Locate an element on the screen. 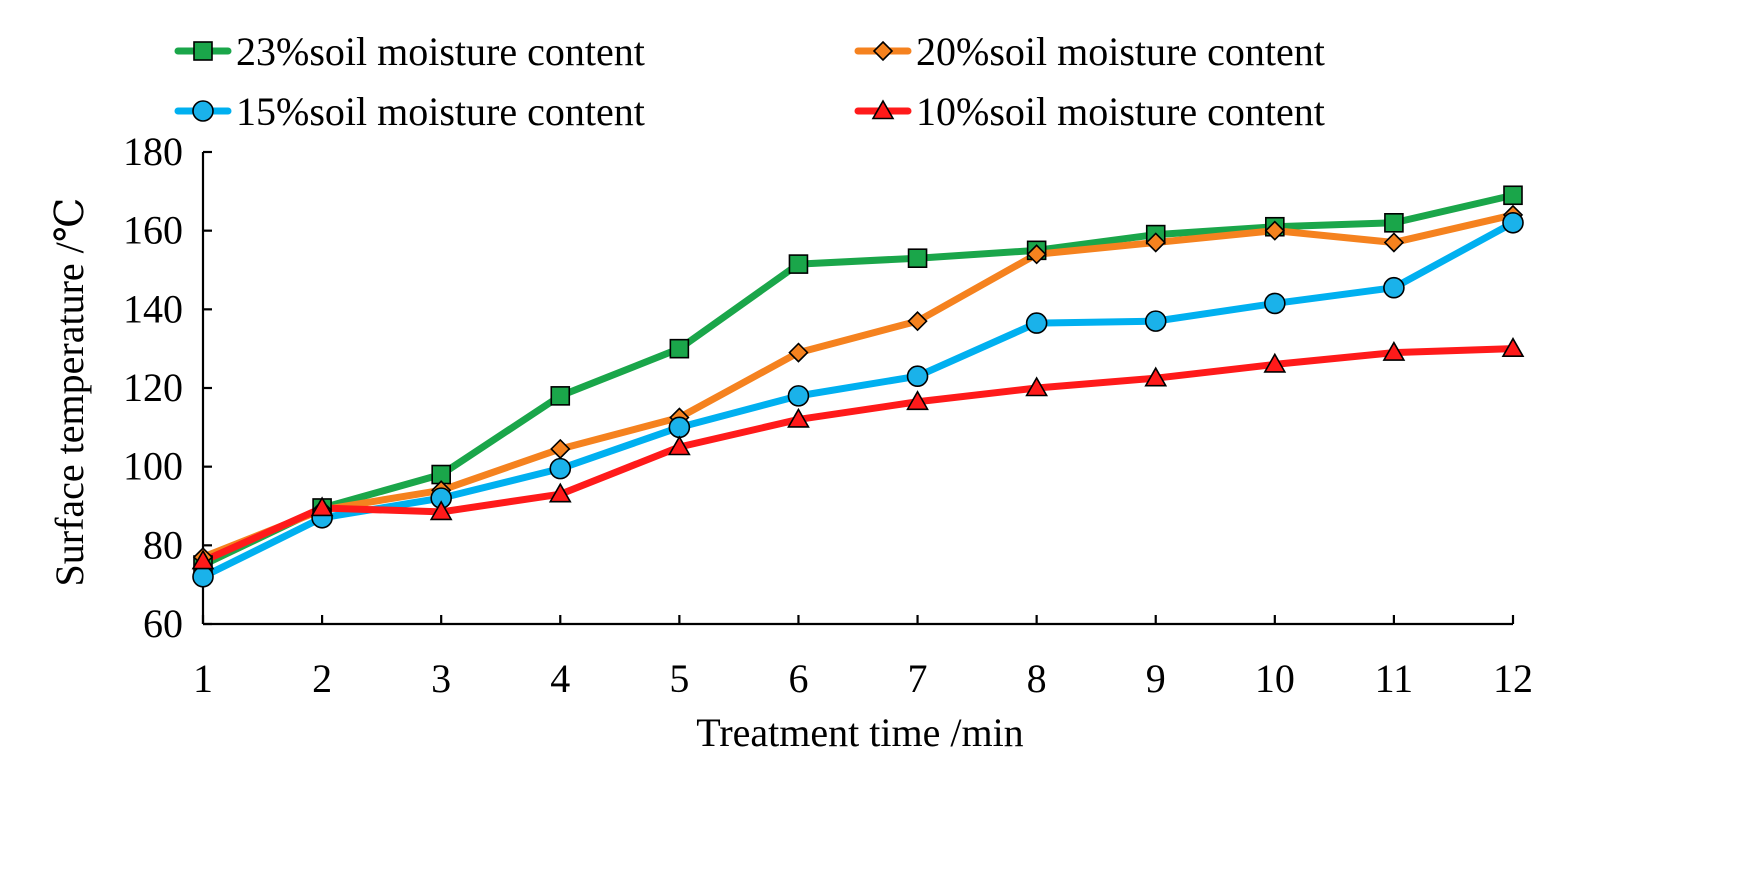  legend-item: 20%soil moisture content is located at coordinates (1089, 51).